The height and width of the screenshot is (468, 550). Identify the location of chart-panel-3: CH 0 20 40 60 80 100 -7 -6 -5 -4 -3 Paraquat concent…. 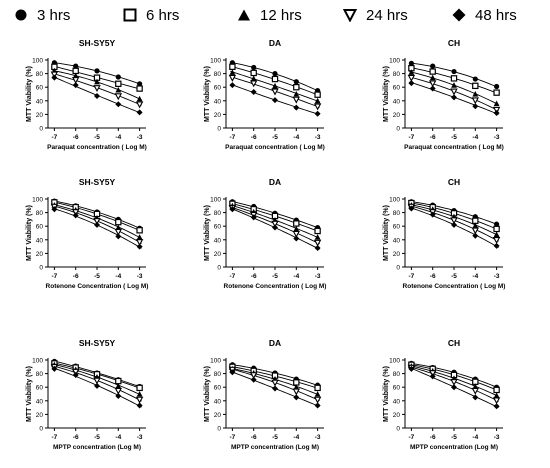
(443, 94).